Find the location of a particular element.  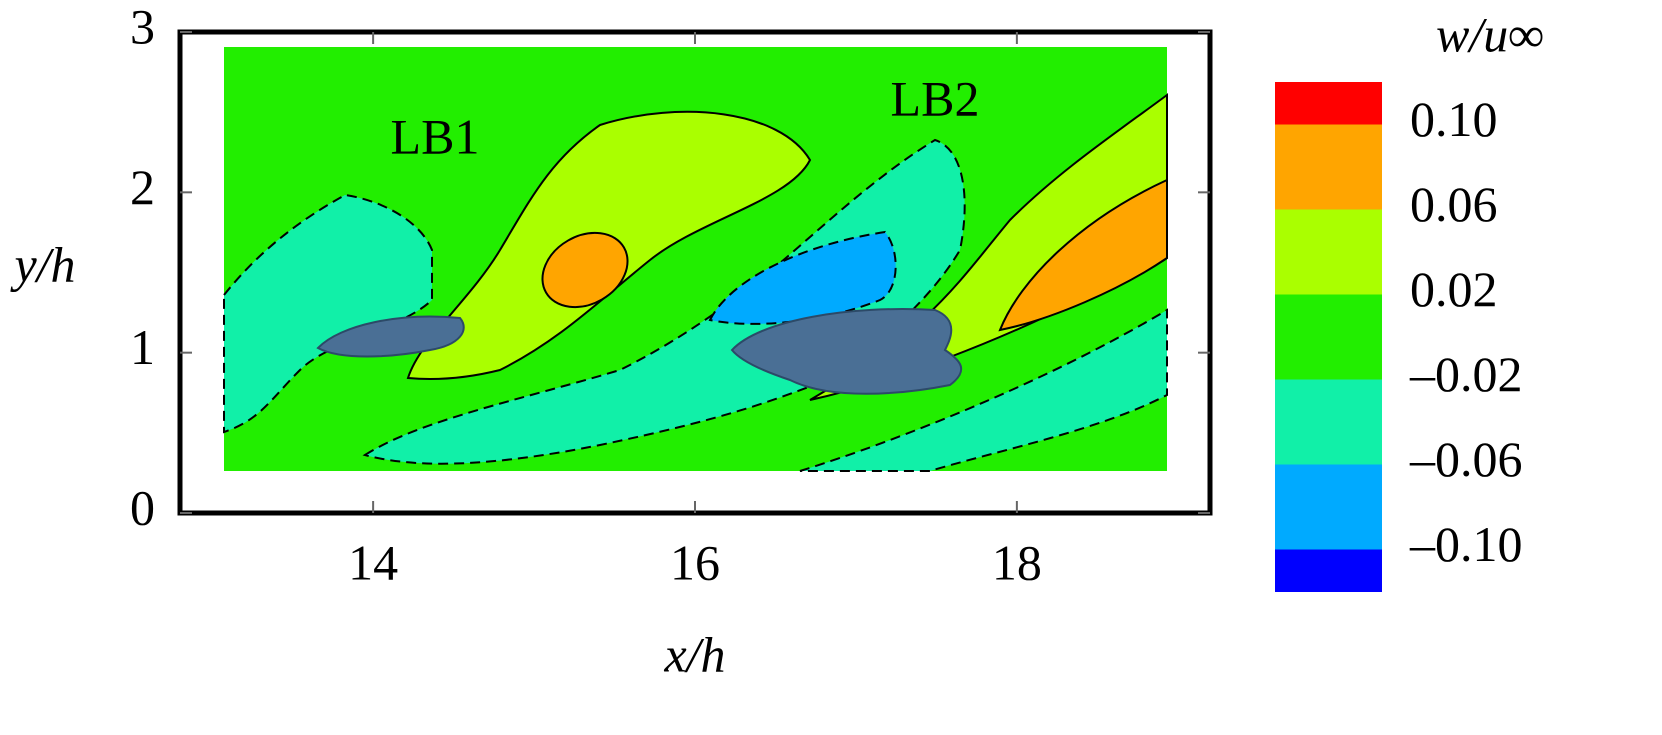

annotation: LB2 is located at coordinates (935, 98).